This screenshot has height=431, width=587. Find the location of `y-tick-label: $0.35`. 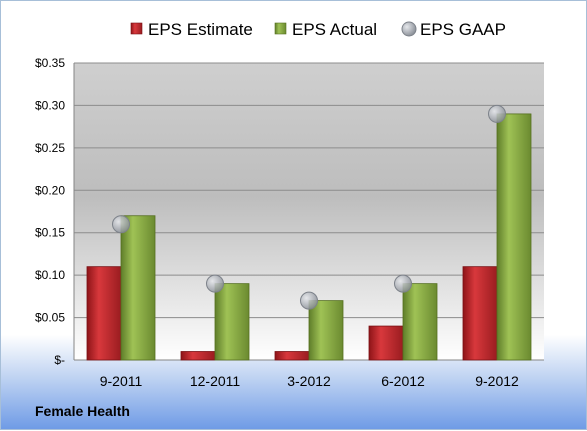

y-tick-label: $0.35 is located at coordinates (50, 63).